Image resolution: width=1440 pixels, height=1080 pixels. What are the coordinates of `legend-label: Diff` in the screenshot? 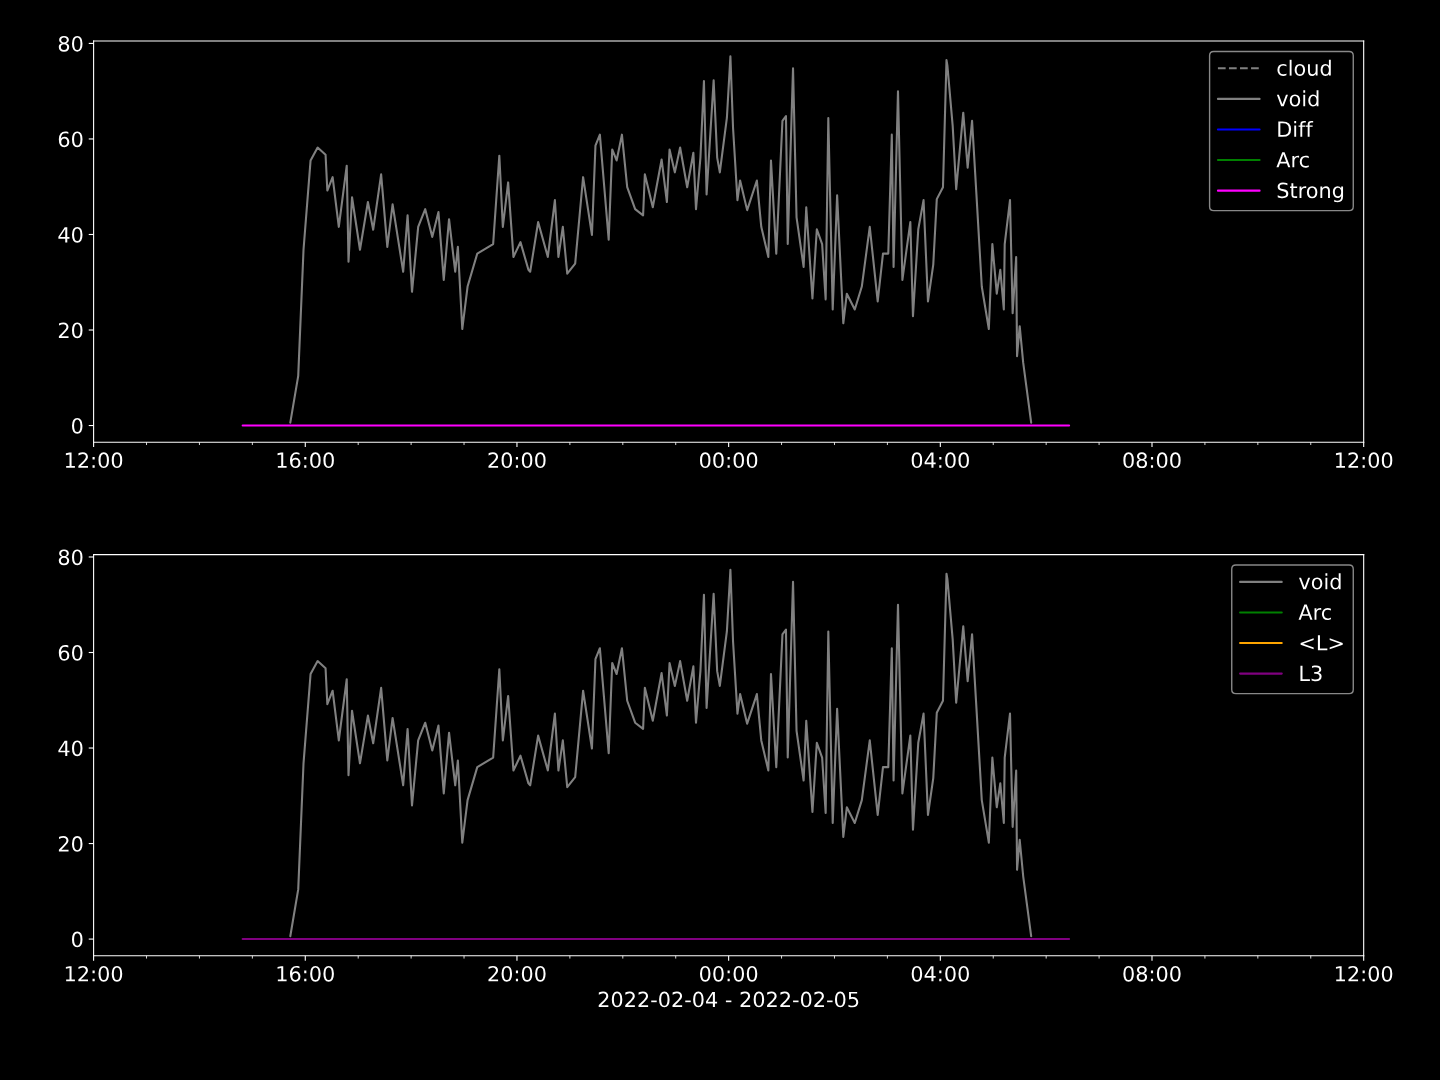 It's located at (1296, 128).